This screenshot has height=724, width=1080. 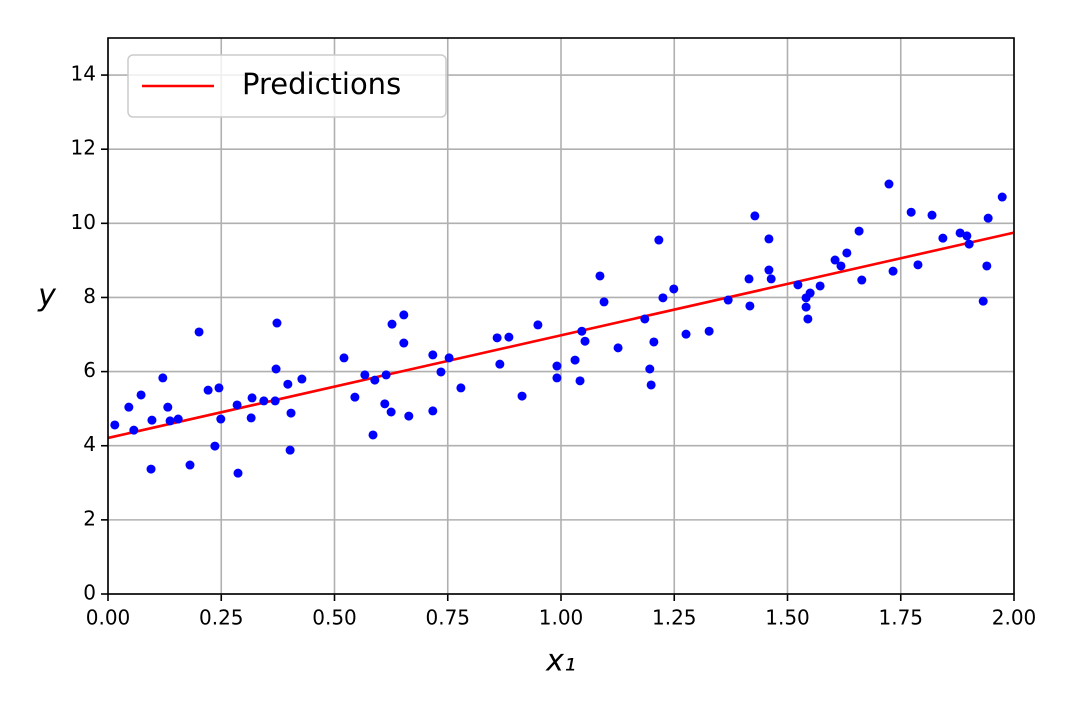 What do you see at coordinates (321, 84) in the screenshot?
I see `legend-label: Predictions` at bounding box center [321, 84].